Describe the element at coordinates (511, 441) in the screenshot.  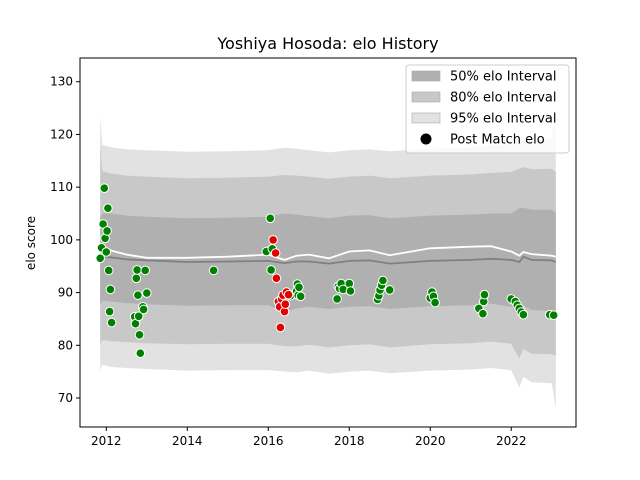
I see `x-tick-label: 2022` at that location.